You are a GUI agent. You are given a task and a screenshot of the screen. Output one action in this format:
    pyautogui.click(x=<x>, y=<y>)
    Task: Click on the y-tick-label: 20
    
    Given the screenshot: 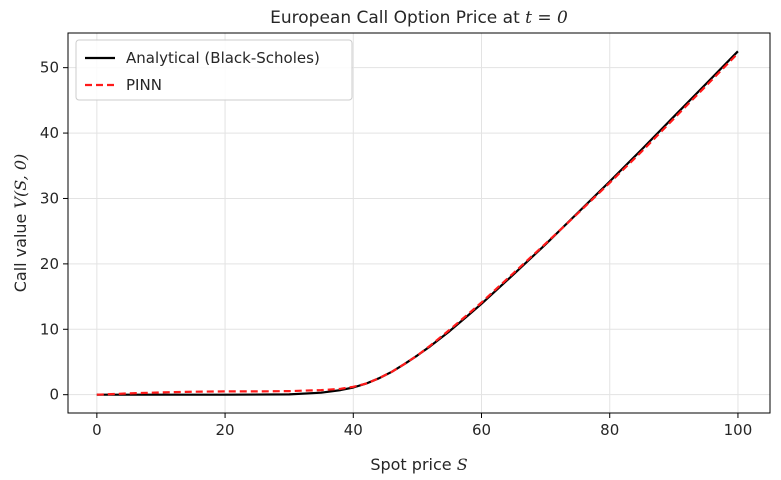 What is the action you would take?
    pyautogui.click(x=49, y=264)
    